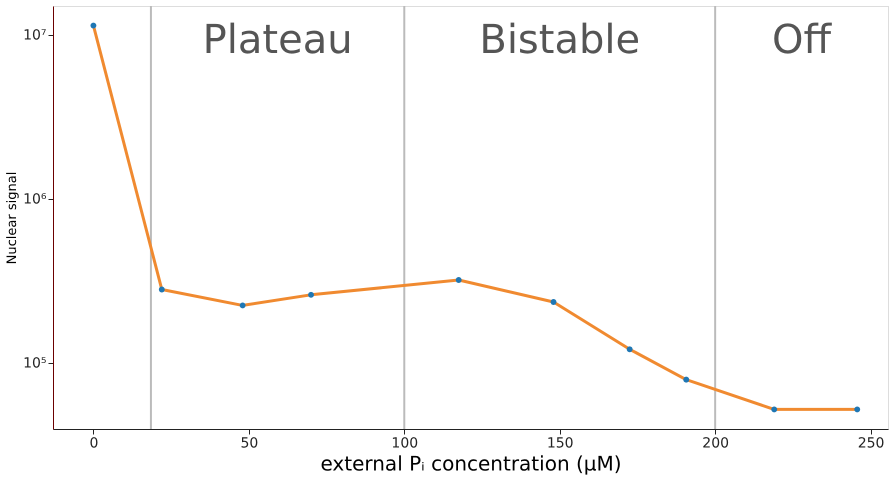 The height and width of the screenshot is (479, 893). Describe the element at coordinates (871, 444) in the screenshot. I see `x-tick-label: 250` at that location.